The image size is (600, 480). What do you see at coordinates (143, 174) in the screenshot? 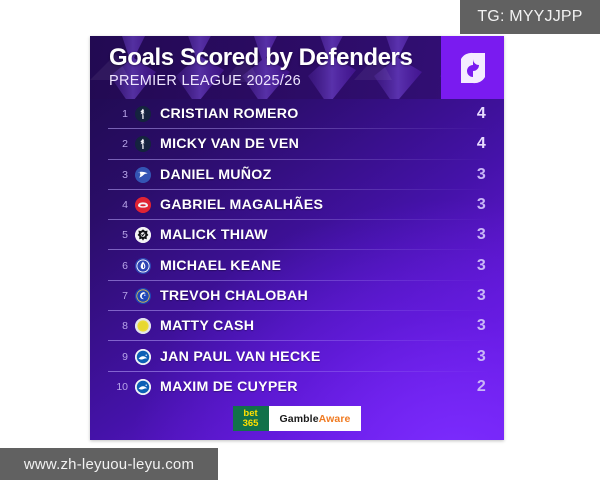
I see `crystal-palace-badge-icon` at bounding box center [143, 174].